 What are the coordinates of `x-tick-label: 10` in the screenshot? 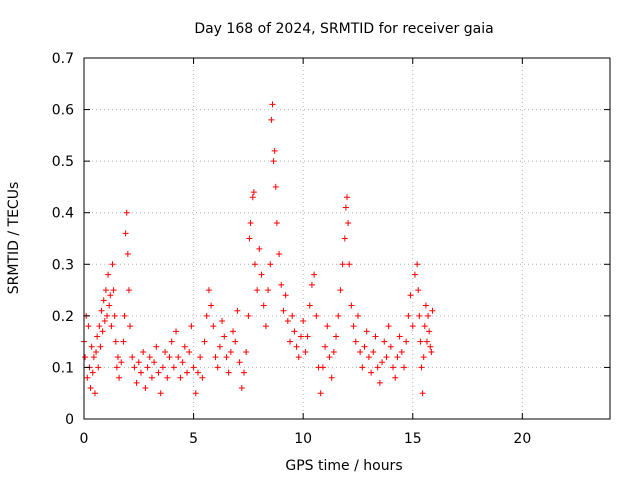 It's located at (303, 439).